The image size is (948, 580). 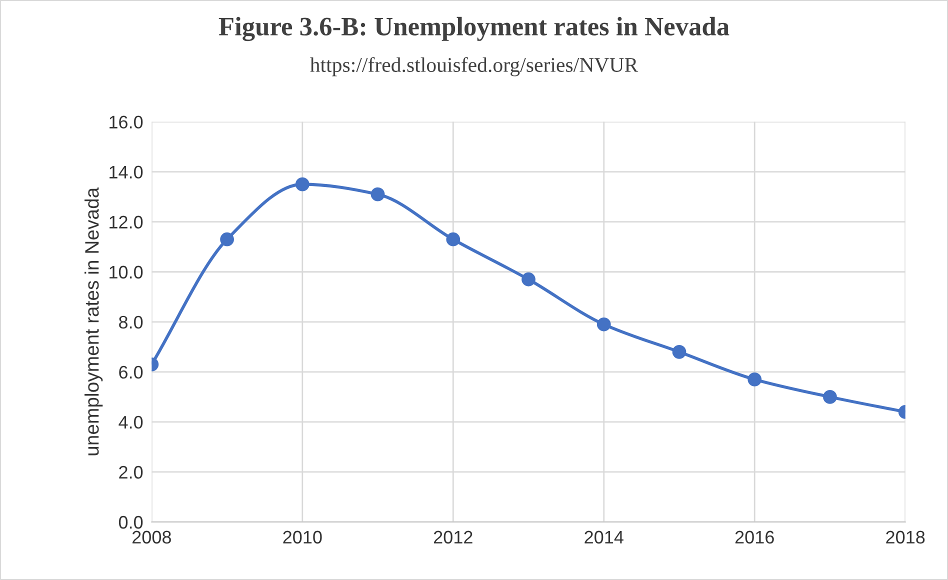 What do you see at coordinates (126, 222) in the screenshot?
I see `y-tick-label: 12.0` at bounding box center [126, 222].